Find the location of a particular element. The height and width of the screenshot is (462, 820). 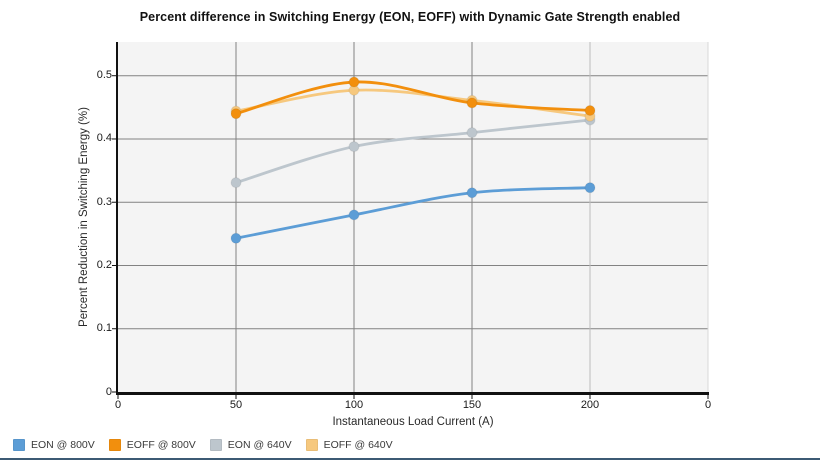

y-tick-label: 0.4 is located at coordinates (104, 138).